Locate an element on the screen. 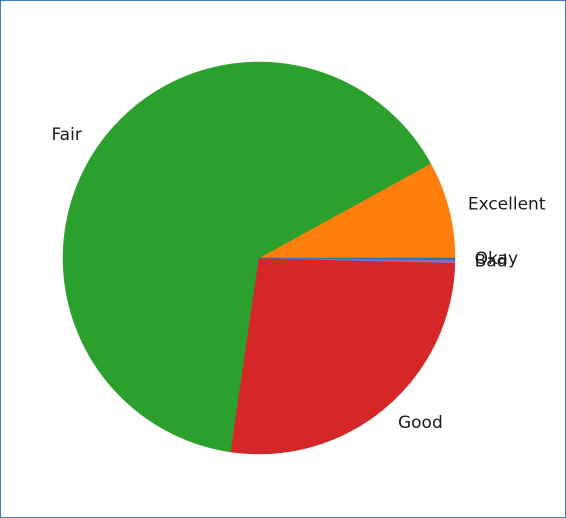  pie-label-bad: Bad is located at coordinates (491, 262).